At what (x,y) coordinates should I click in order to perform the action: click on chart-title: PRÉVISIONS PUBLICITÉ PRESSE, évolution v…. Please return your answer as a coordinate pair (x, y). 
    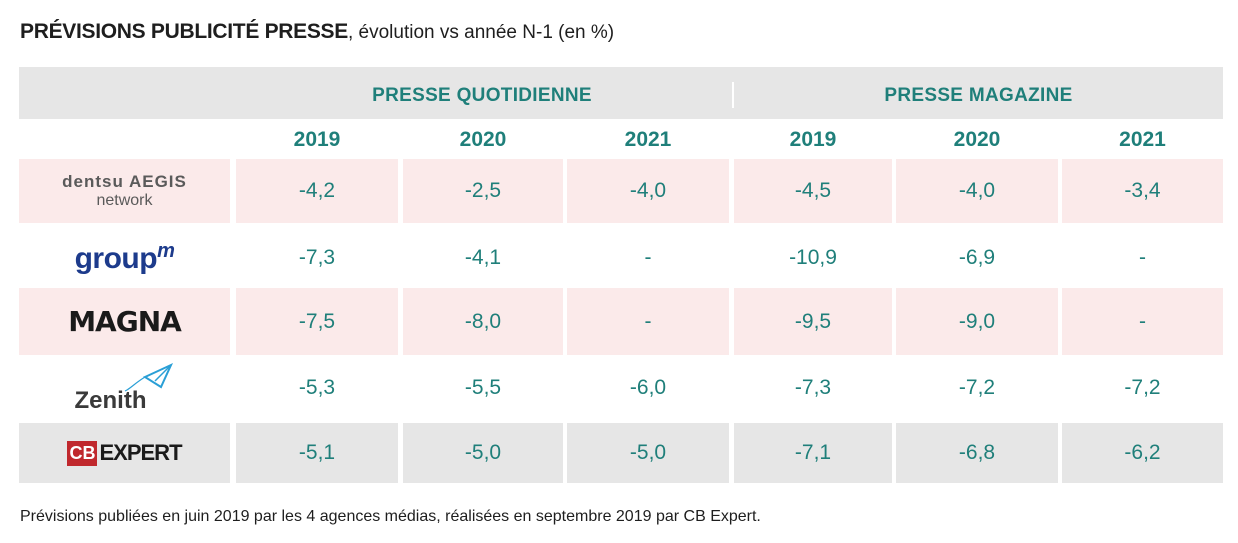
    Looking at the image, I should click on (317, 32).